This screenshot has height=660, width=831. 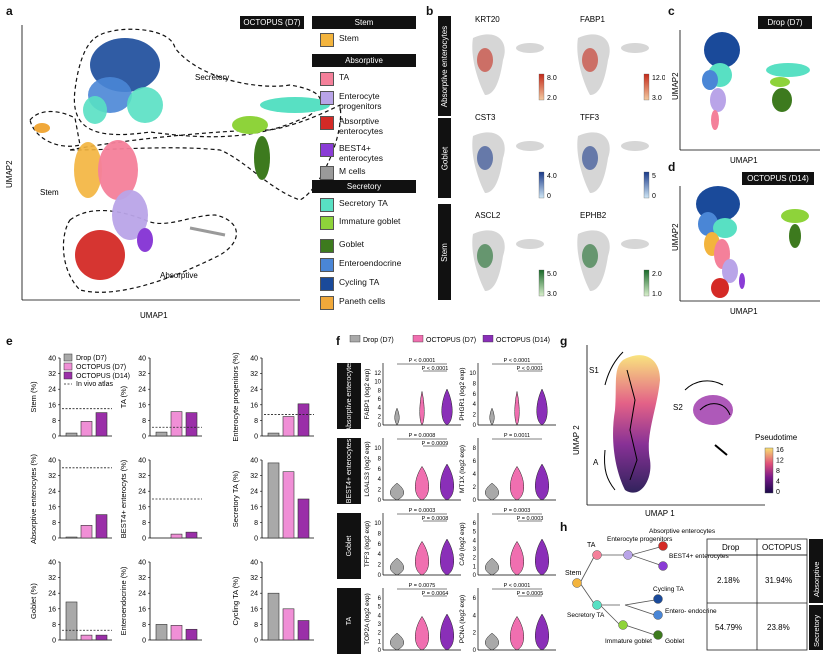 I want to click on legend-item: Enteroendocrine, so click(x=368, y=265).